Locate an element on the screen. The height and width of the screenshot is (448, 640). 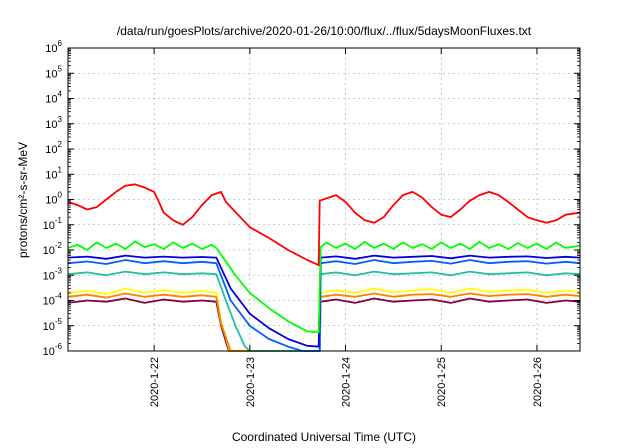
y-tick-label: 10⁻⁶ is located at coordinates (53, 350).